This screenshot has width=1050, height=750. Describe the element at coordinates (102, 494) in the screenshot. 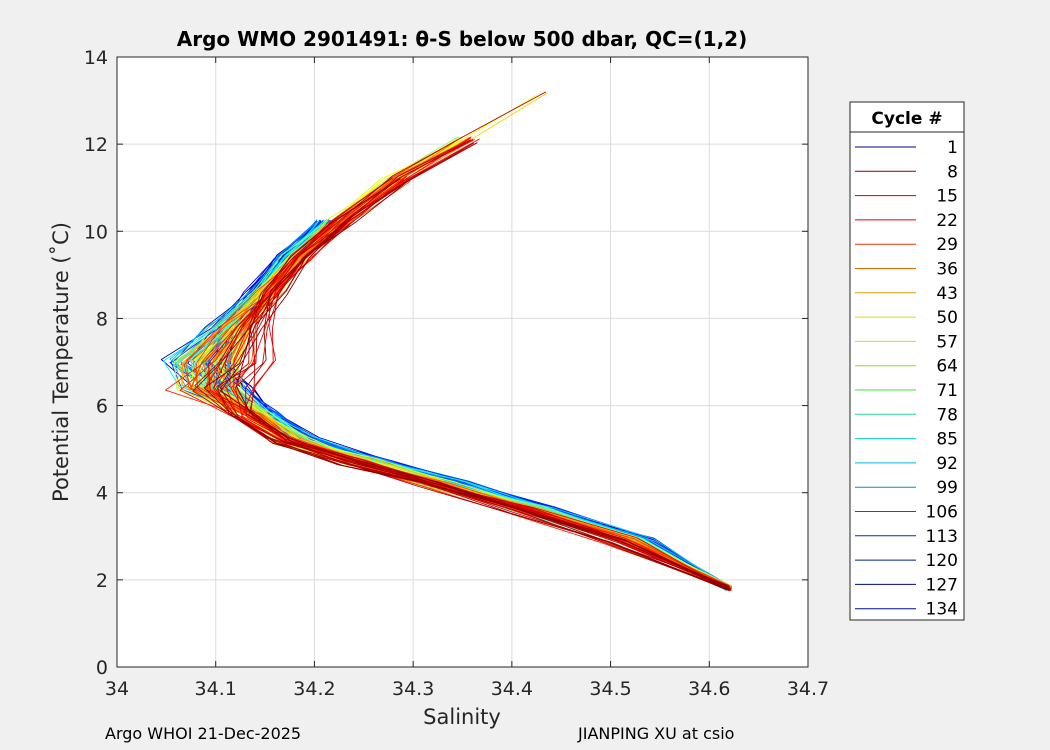

I see `y-tick-label: 4` at that location.